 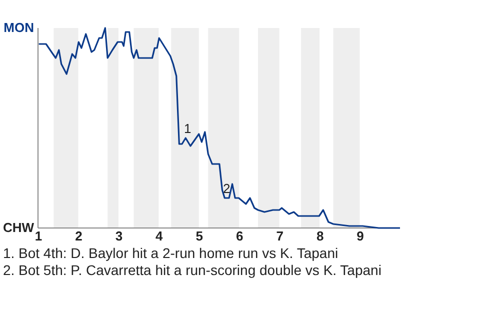 I want to click on x-tick-label: 5, so click(x=200, y=236).